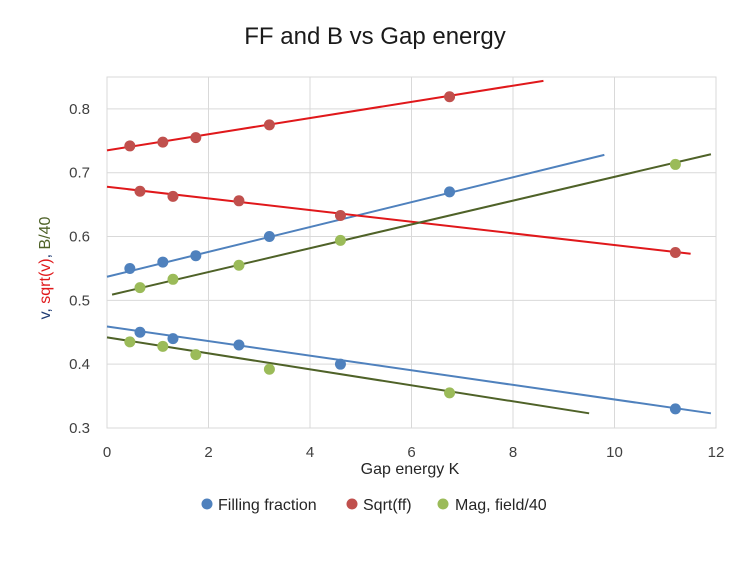 Image resolution: width=750 pixels, height=569 pixels. What do you see at coordinates (79, 428) in the screenshot?
I see `y-tick-label: 0.3` at bounding box center [79, 428].